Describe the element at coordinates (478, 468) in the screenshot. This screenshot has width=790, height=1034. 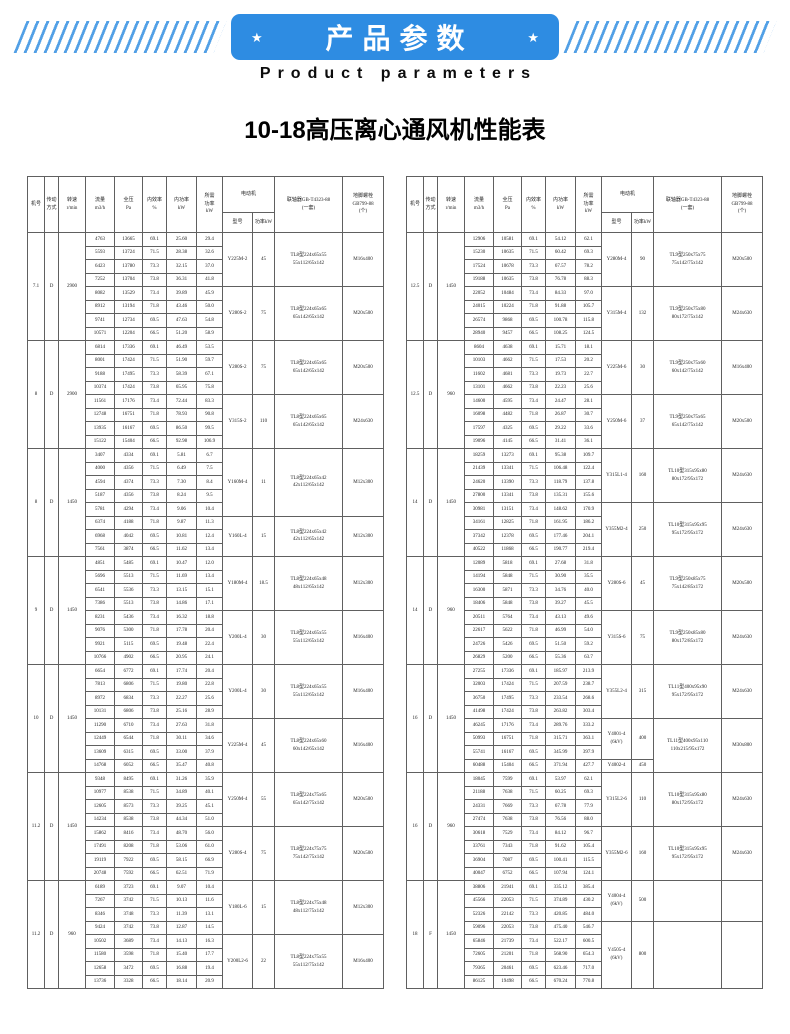
I see `cell-flow: 21439` at that location.